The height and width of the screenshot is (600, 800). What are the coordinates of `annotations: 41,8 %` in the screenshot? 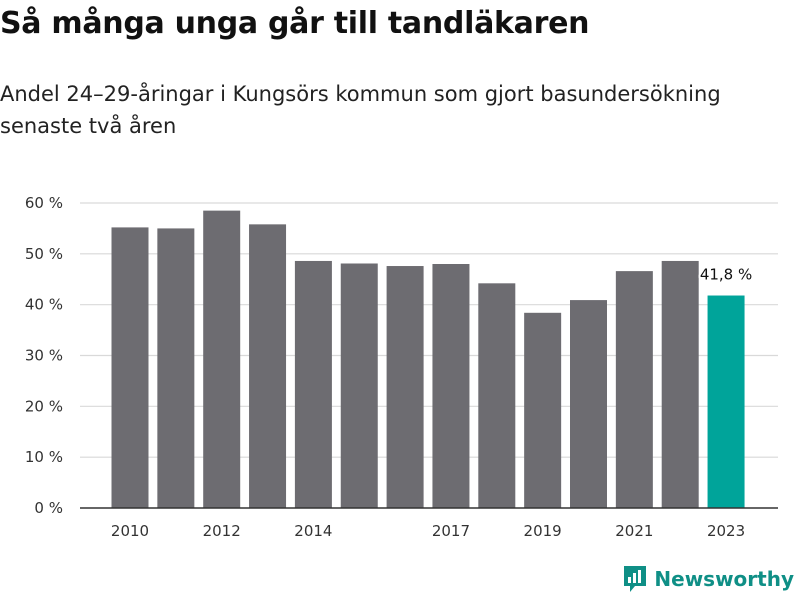 It's located at (726, 275).